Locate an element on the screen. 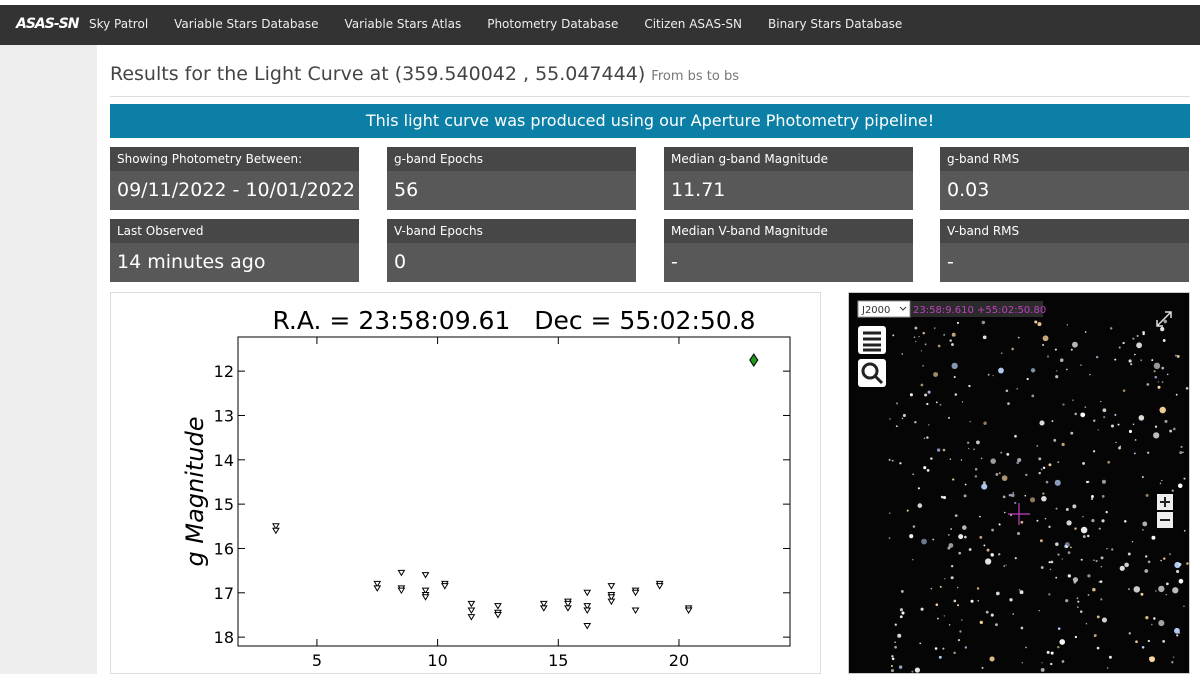 The width and height of the screenshot is (1200, 677). frame-select is located at coordinates (884, 309).